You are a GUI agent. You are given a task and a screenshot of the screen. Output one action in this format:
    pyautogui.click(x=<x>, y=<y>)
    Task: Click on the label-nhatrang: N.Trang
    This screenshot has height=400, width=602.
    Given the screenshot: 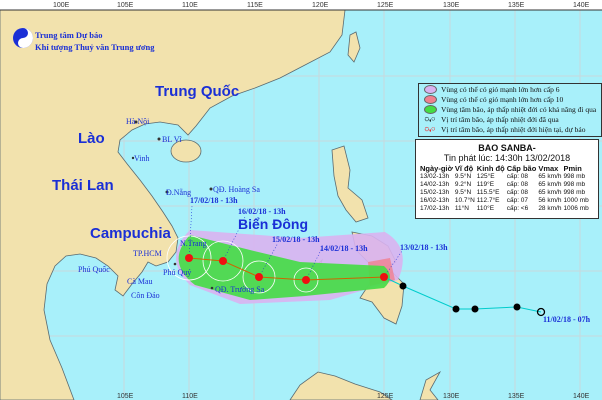 What is the action you would take?
    pyautogui.click(x=193, y=243)
    